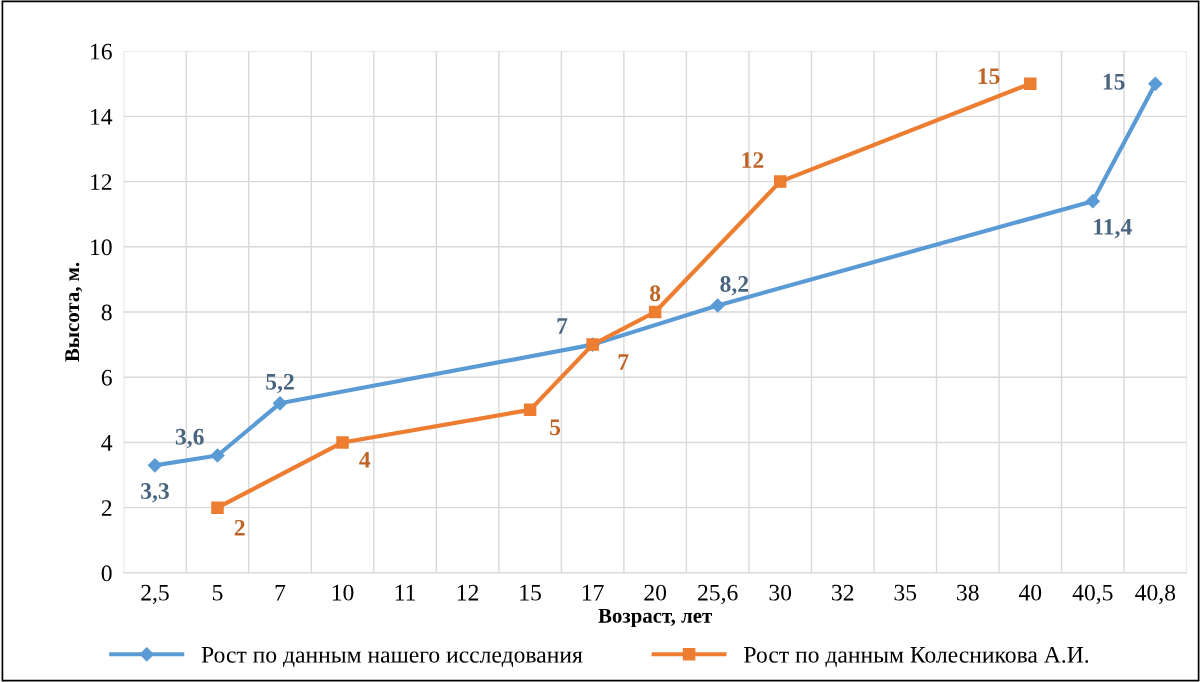 The width and height of the screenshot is (1201, 682). I want to click on x-tick-label: 20, so click(655, 592).